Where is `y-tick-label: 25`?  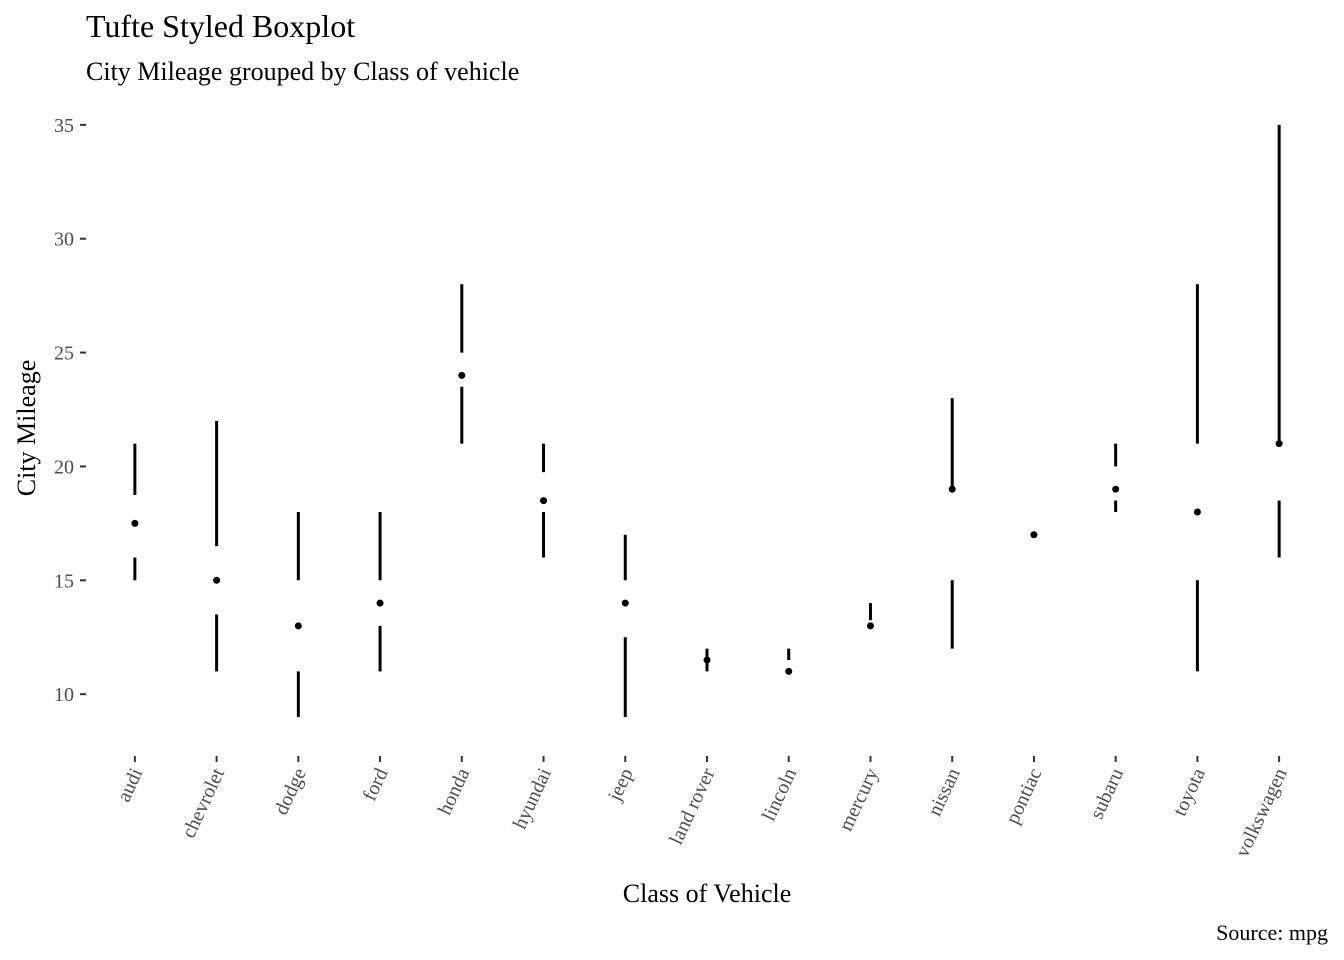 y-tick-label: 25 is located at coordinates (64, 354).